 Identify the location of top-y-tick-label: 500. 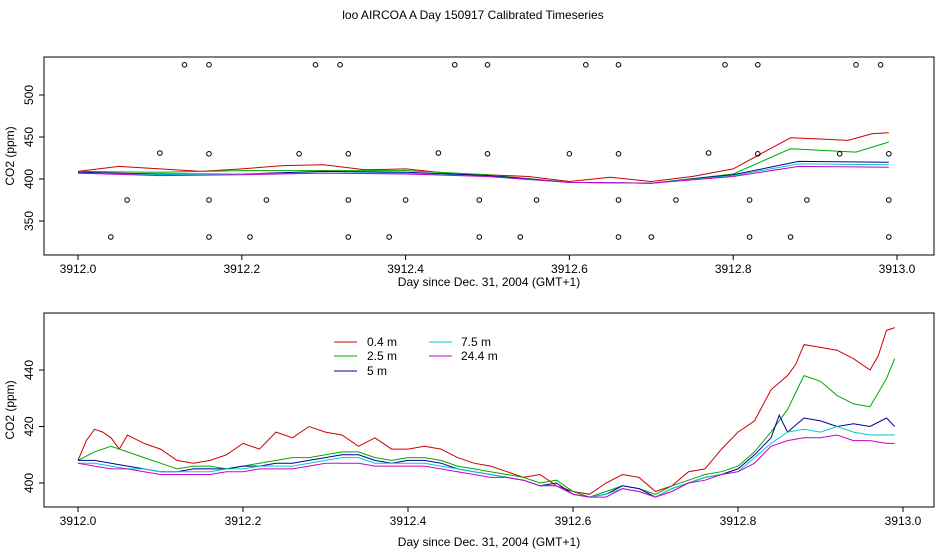
(29, 95).